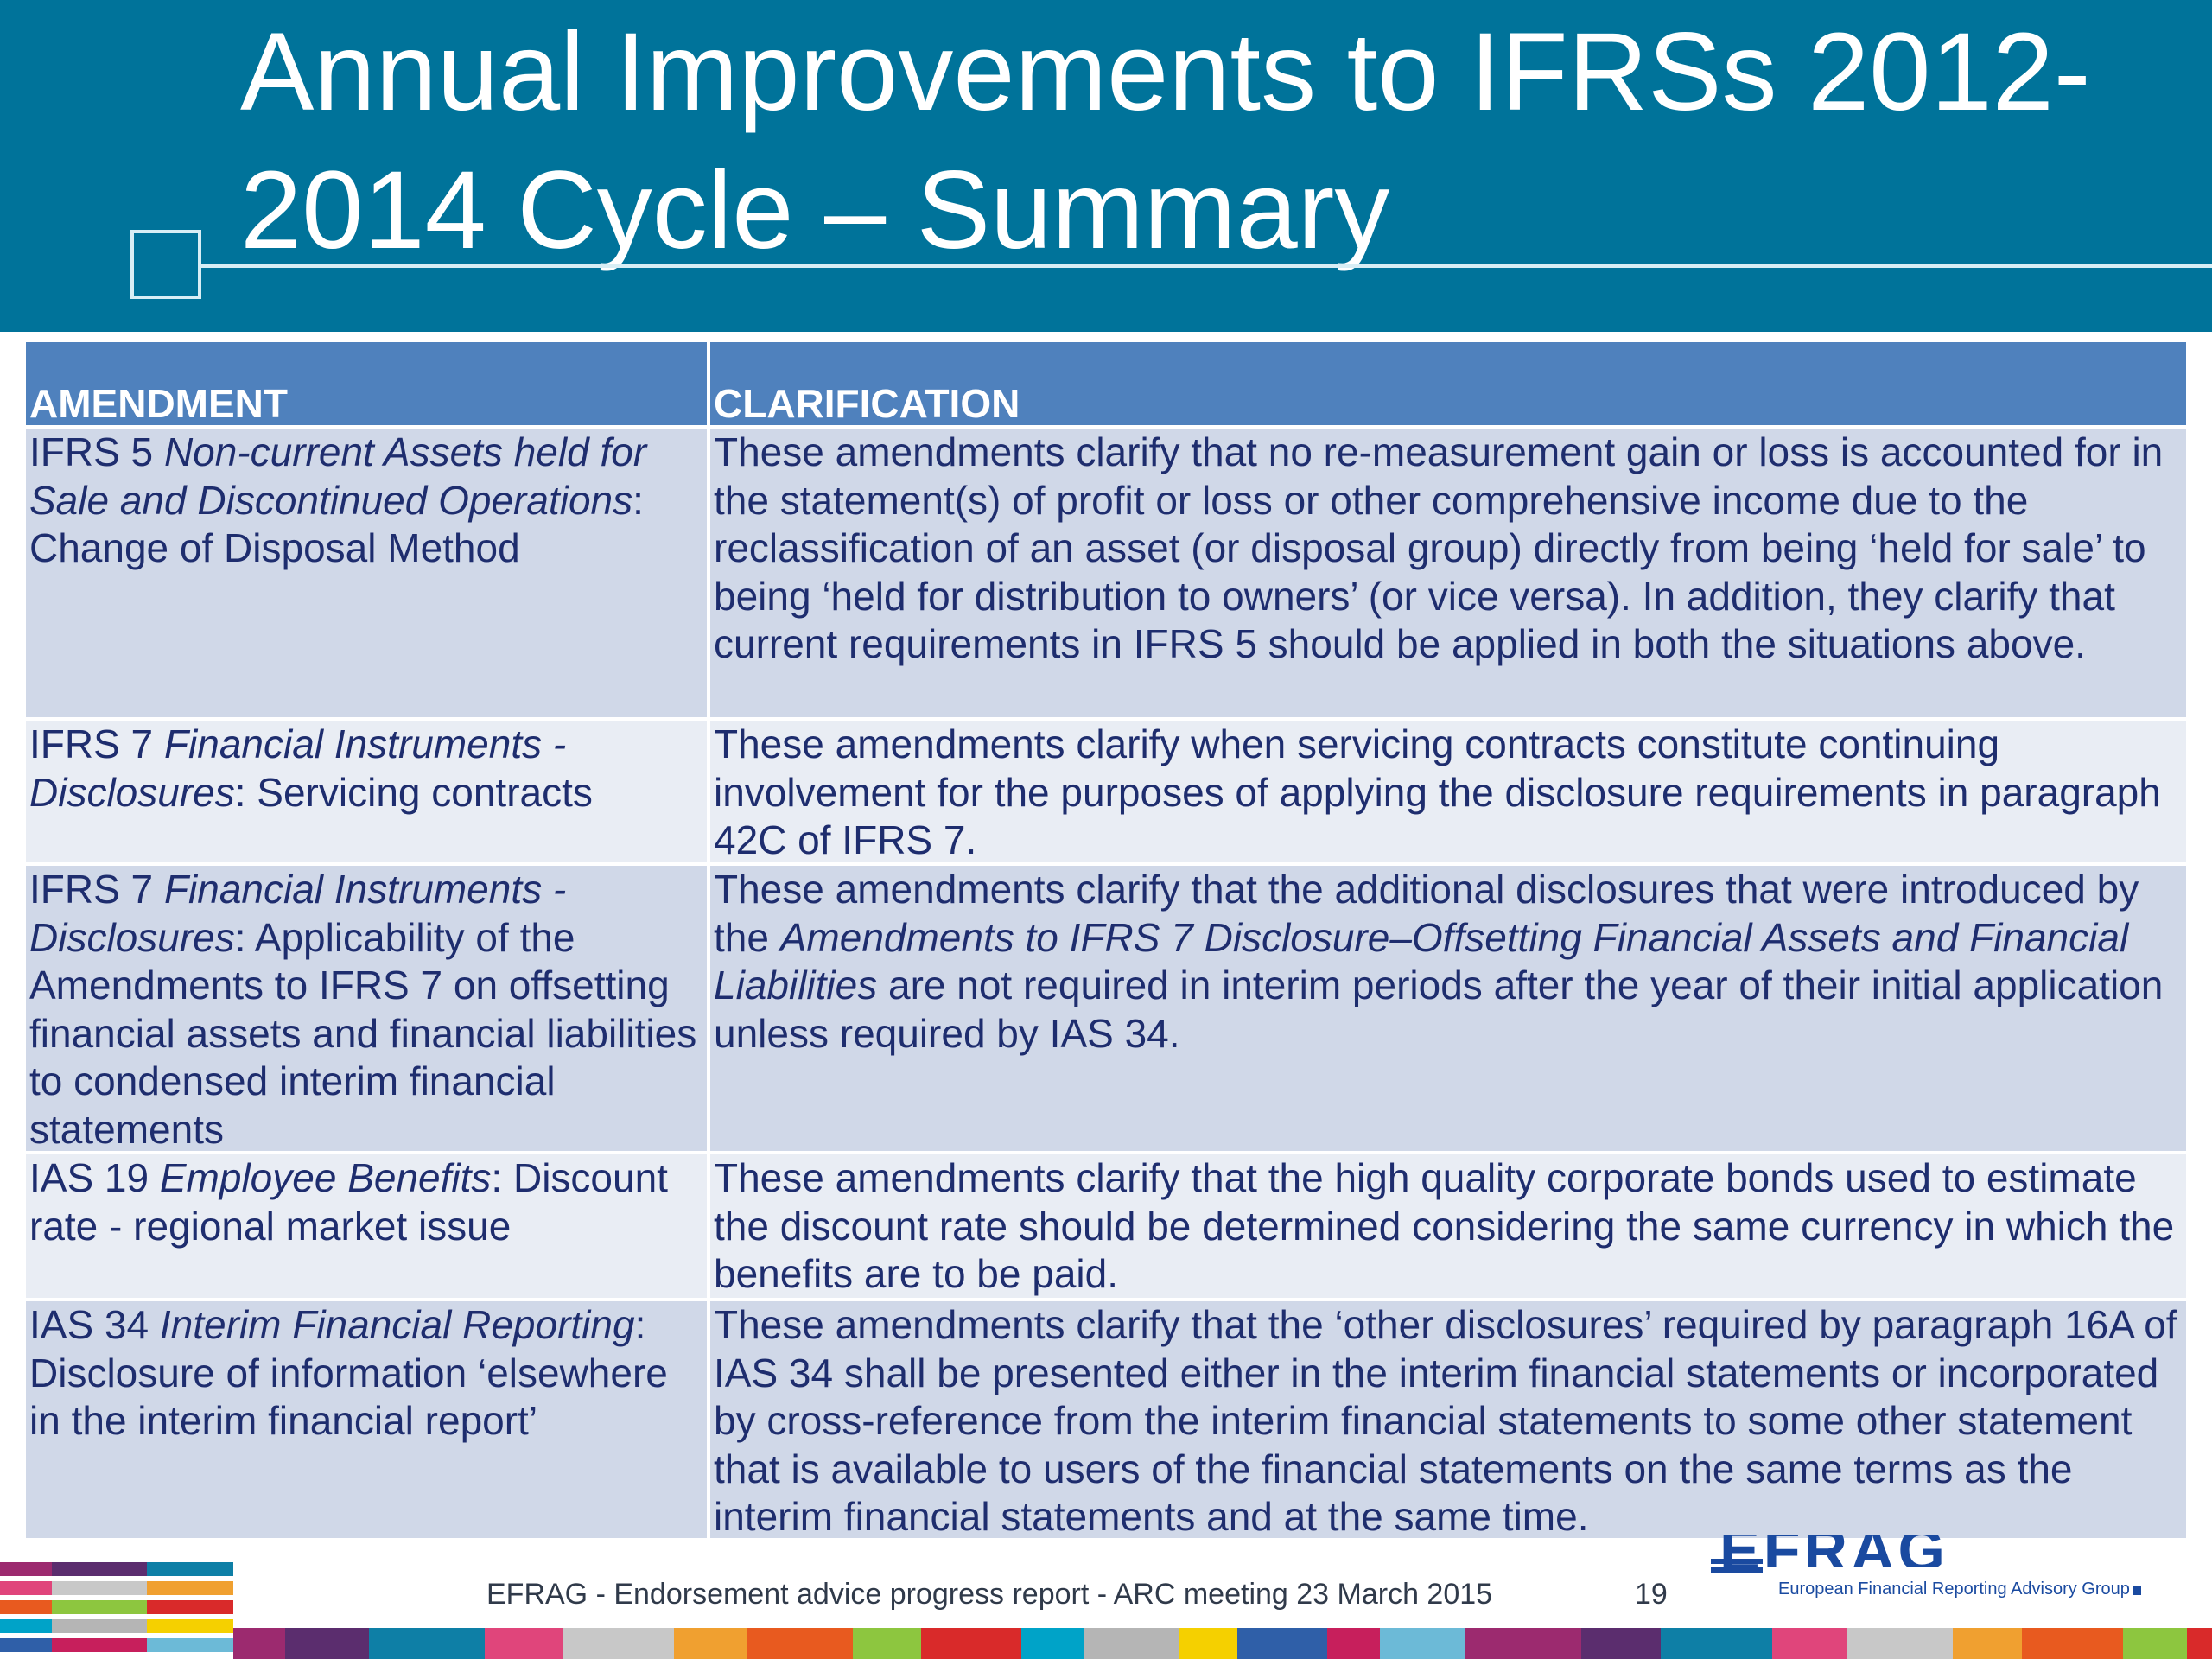  I want to click on title-square-decoration, so click(165, 264).